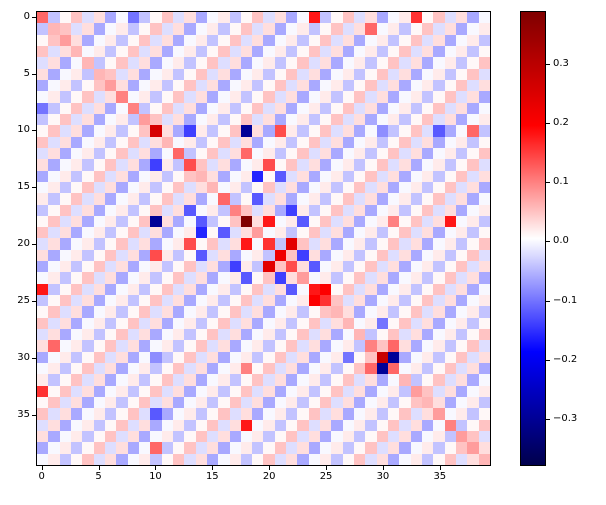 This screenshot has height=505, width=606. Describe the element at coordinates (213, 468) in the screenshot. I see `x-tick-mark` at that location.